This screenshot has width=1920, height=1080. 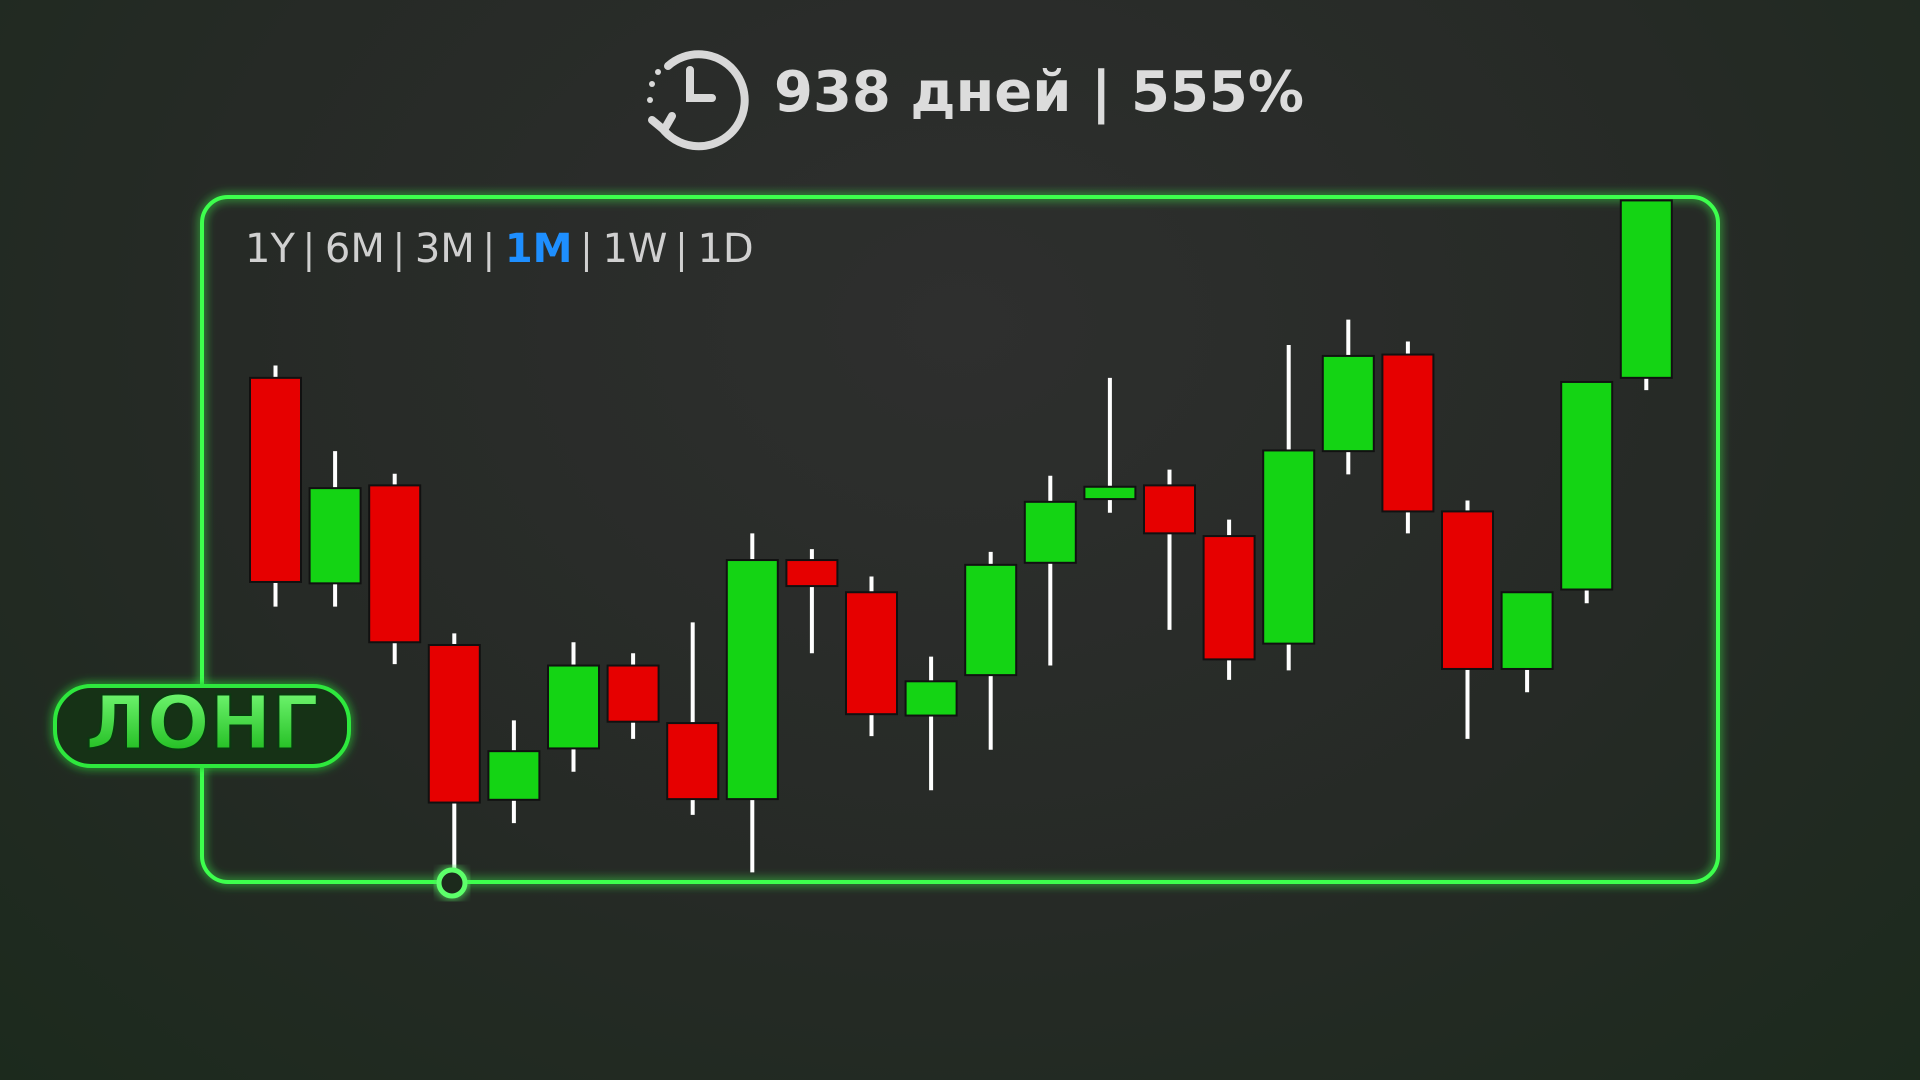 What do you see at coordinates (452, 883) in the screenshot?
I see `entry-point` at bounding box center [452, 883].